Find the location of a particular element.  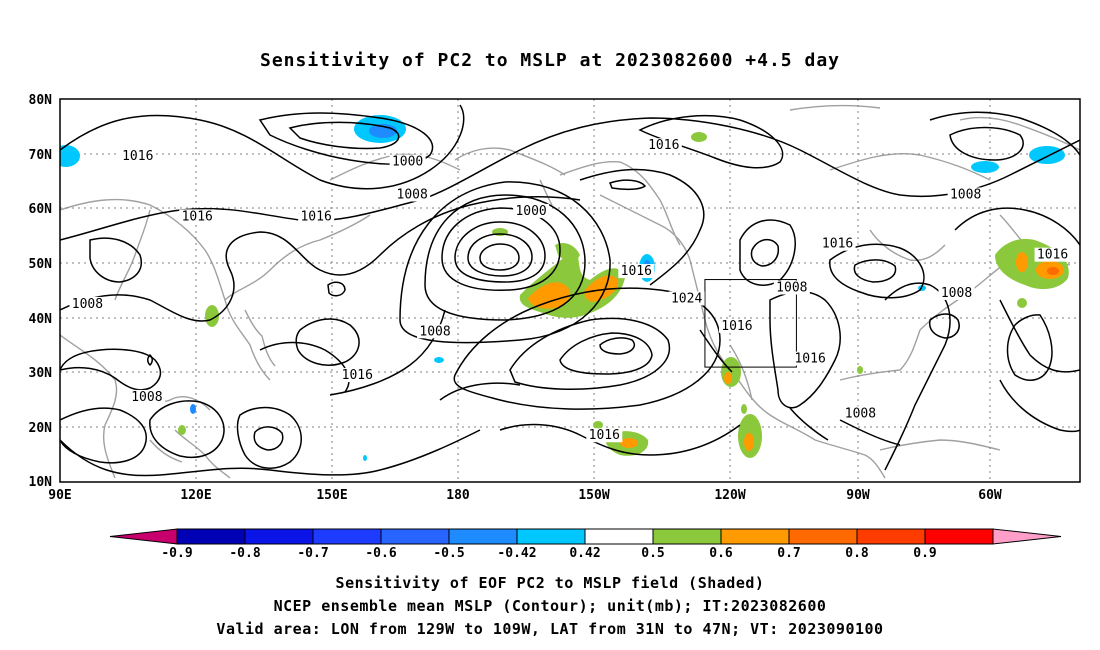

colorbar-tick: -0.6 is located at coordinates (380, 553).